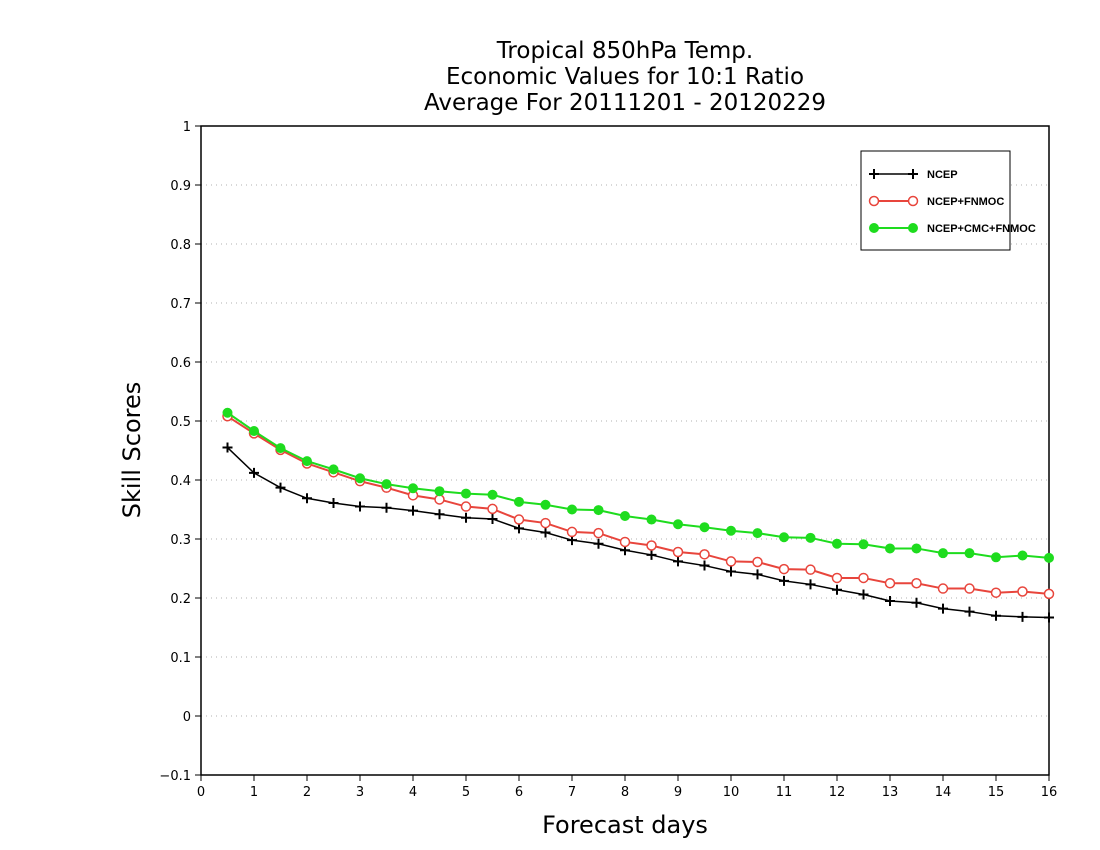  Describe the element at coordinates (890, 792) in the screenshot. I see `x-tick-label: 13` at that location.